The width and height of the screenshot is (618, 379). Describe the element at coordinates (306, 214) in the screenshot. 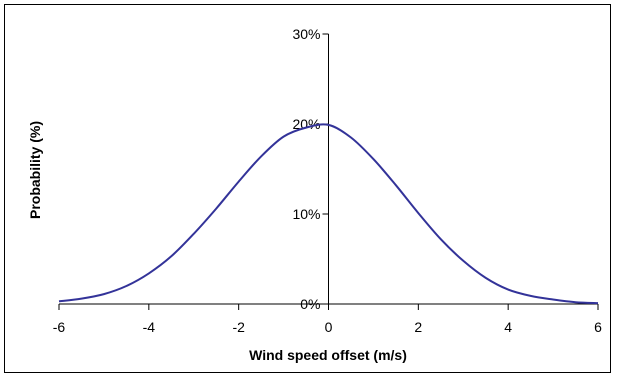

I see `y-tick-label: 10%` at that location.